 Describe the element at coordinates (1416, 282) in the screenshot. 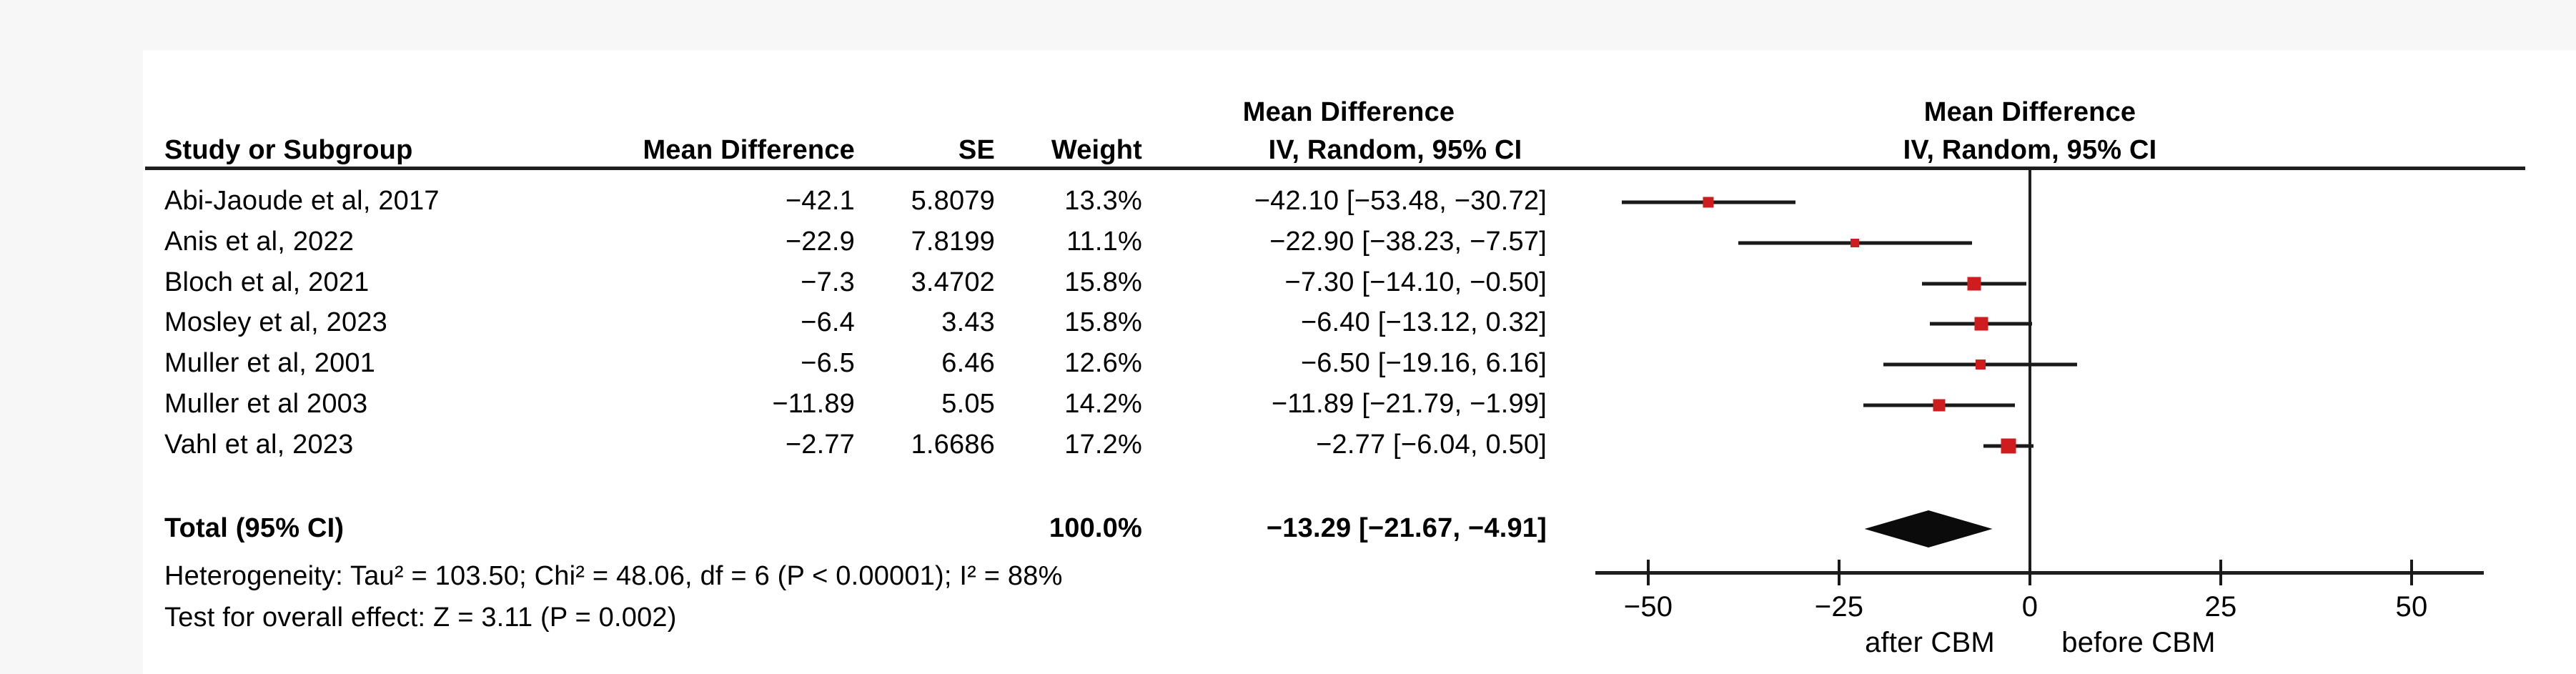

I see `study-row-ci-text: −7.30 [−14.10, −0.50]` at that location.